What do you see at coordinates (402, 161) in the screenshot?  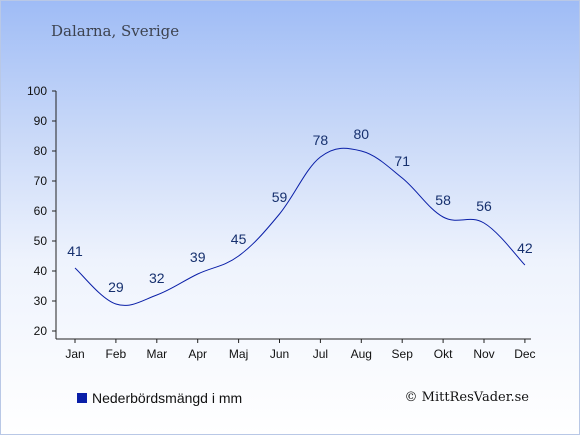 I see `data-label: 71` at bounding box center [402, 161].